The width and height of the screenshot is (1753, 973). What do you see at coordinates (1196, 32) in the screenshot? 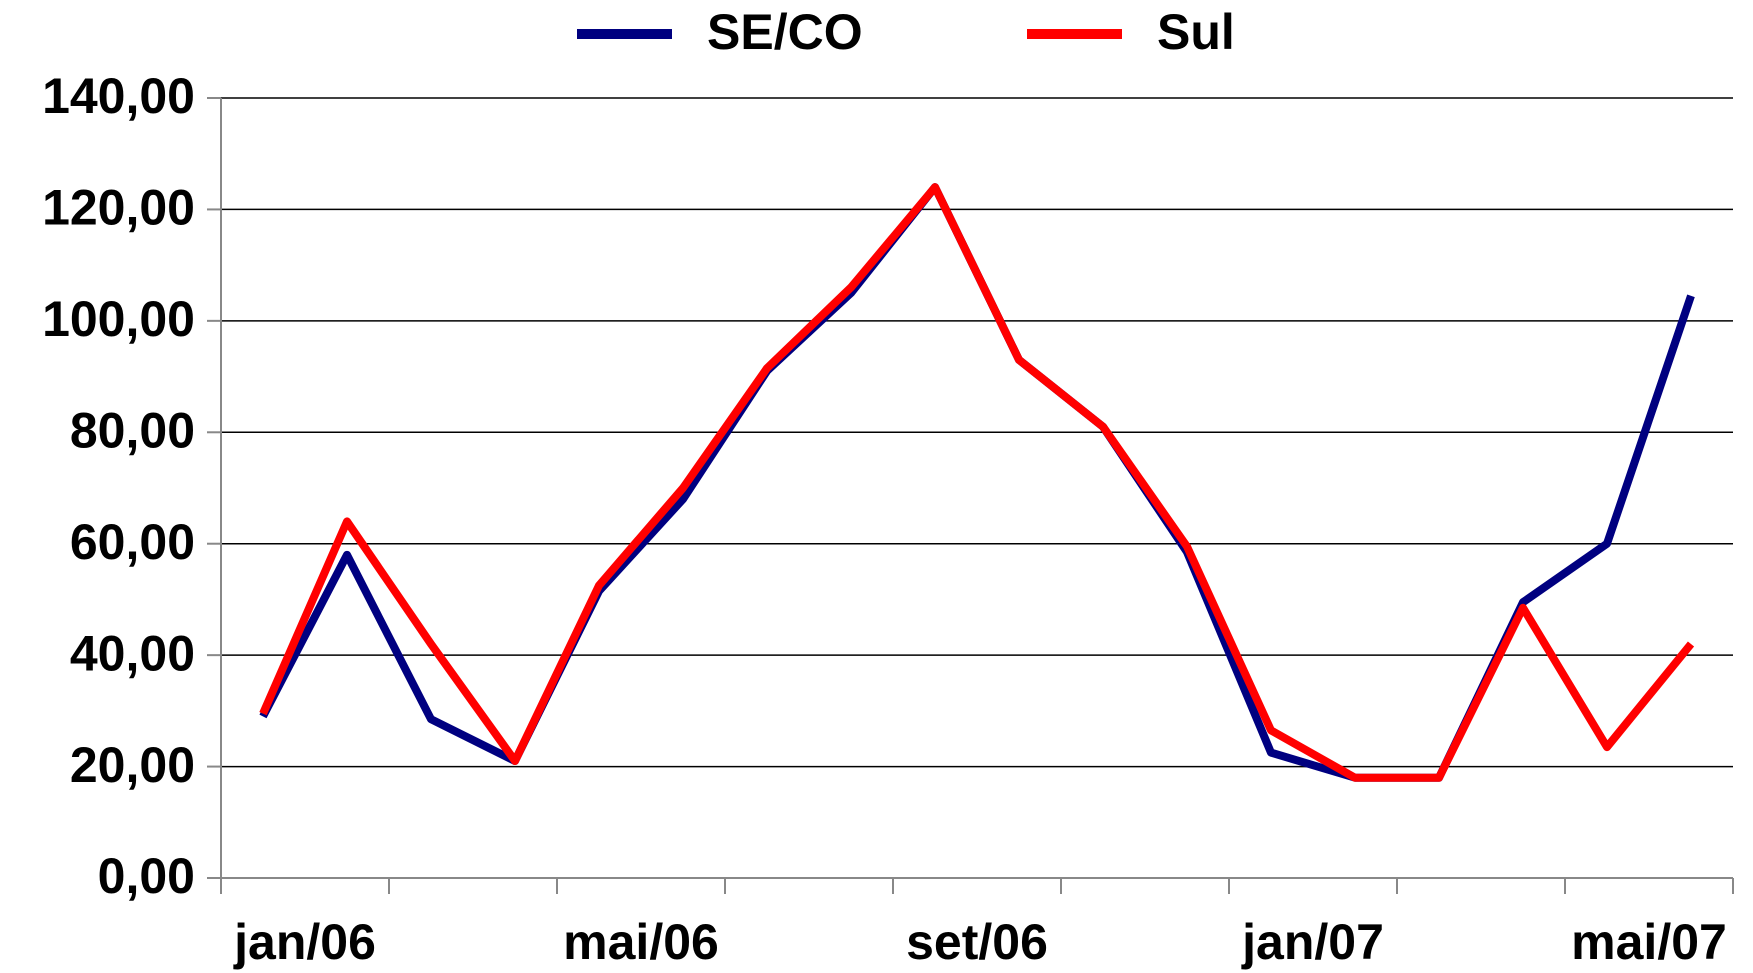
I see `legend-label: Sul` at bounding box center [1196, 32].